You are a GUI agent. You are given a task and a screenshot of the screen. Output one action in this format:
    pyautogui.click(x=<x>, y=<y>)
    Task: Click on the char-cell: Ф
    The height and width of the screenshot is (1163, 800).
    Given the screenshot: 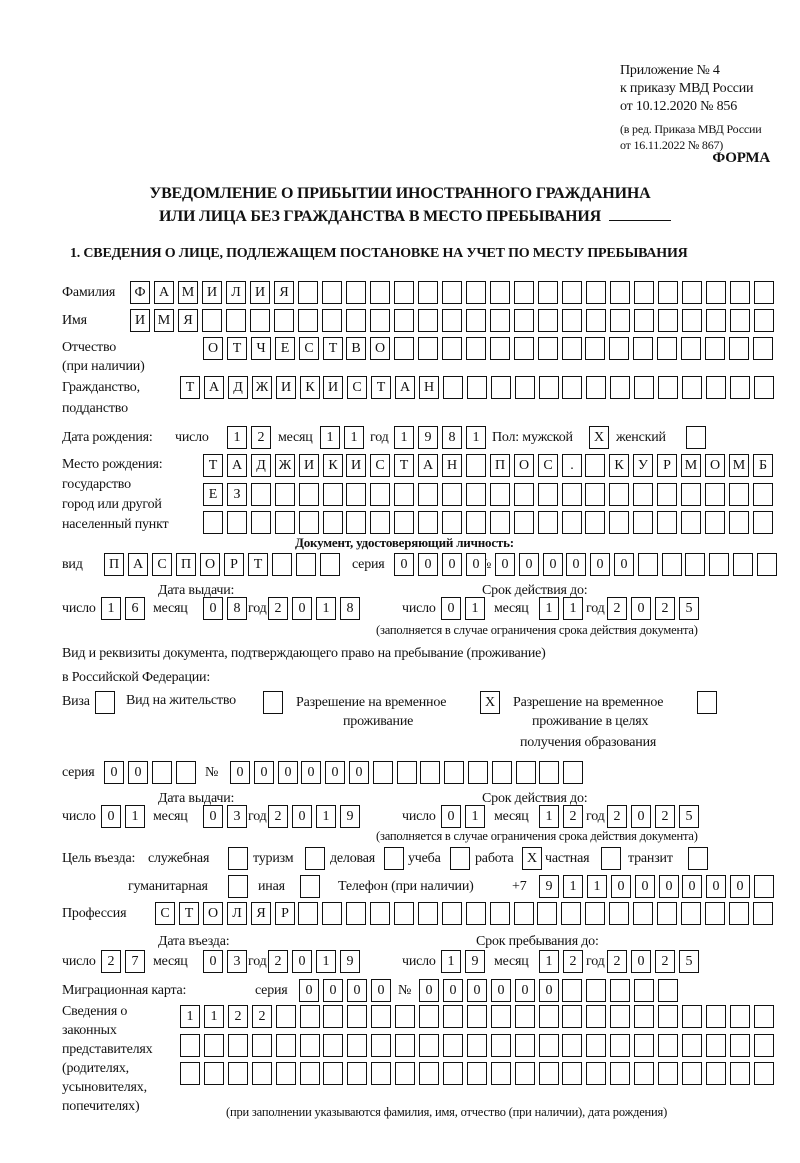 What is the action you would take?
    pyautogui.click(x=140, y=292)
    